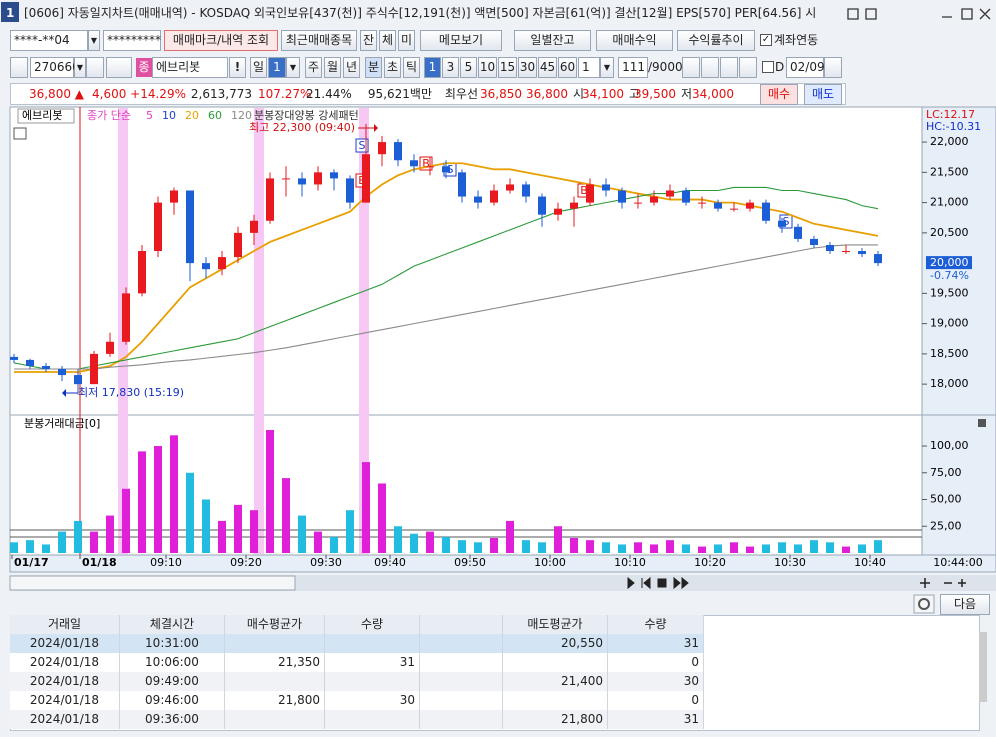 The image size is (996, 737). I want to click on panel-close, so click(982, 423).